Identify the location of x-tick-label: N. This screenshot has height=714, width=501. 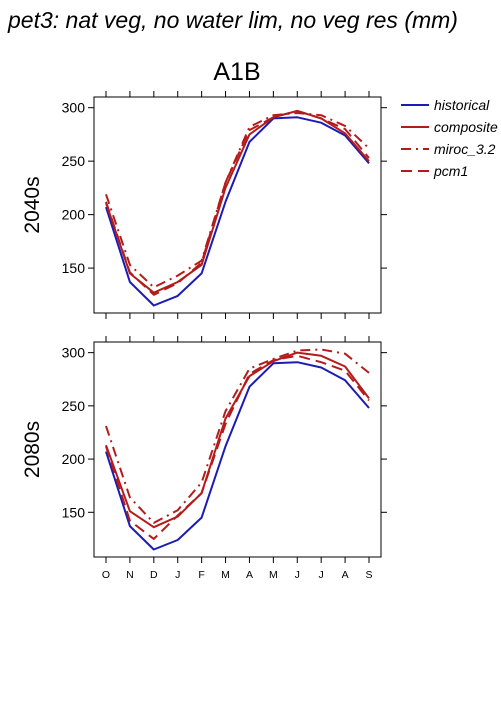
(130, 575).